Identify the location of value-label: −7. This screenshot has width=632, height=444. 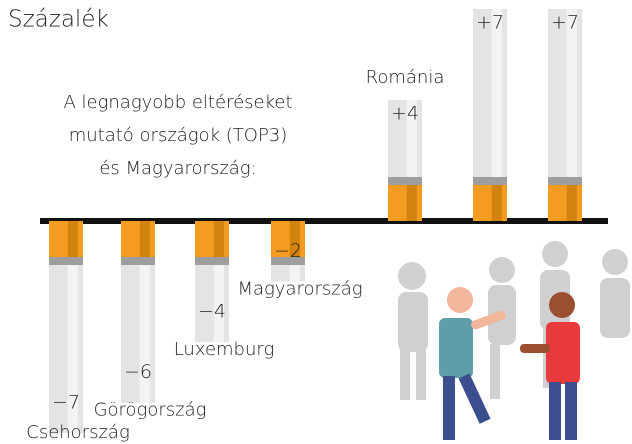
(66, 403).